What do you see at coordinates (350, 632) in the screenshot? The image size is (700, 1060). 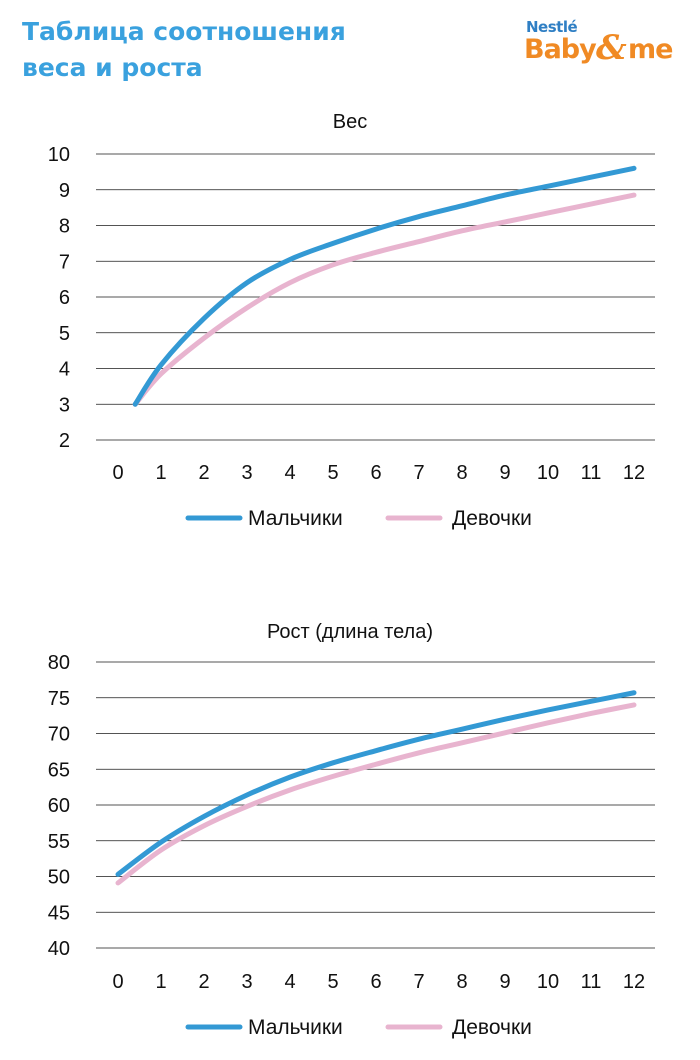 I see `chart-title: Рост (длина тела)` at bounding box center [350, 632].